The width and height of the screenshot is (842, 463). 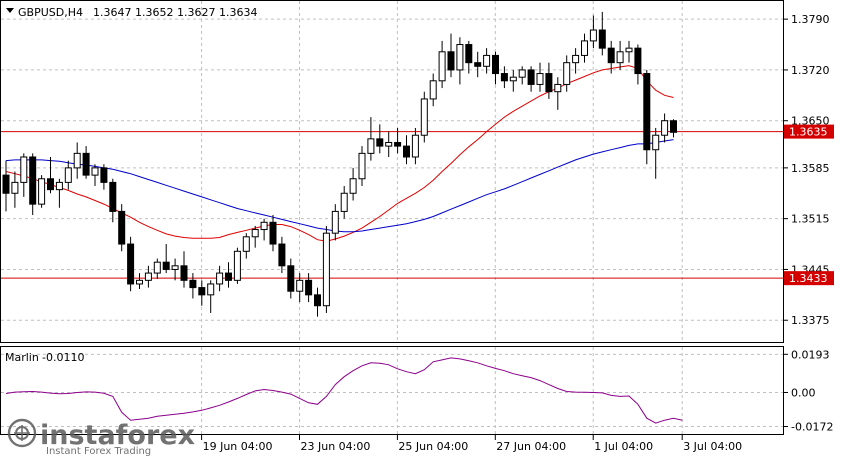 What do you see at coordinates (22, 357) in the screenshot?
I see `indicator-name: Marlin` at bounding box center [22, 357].